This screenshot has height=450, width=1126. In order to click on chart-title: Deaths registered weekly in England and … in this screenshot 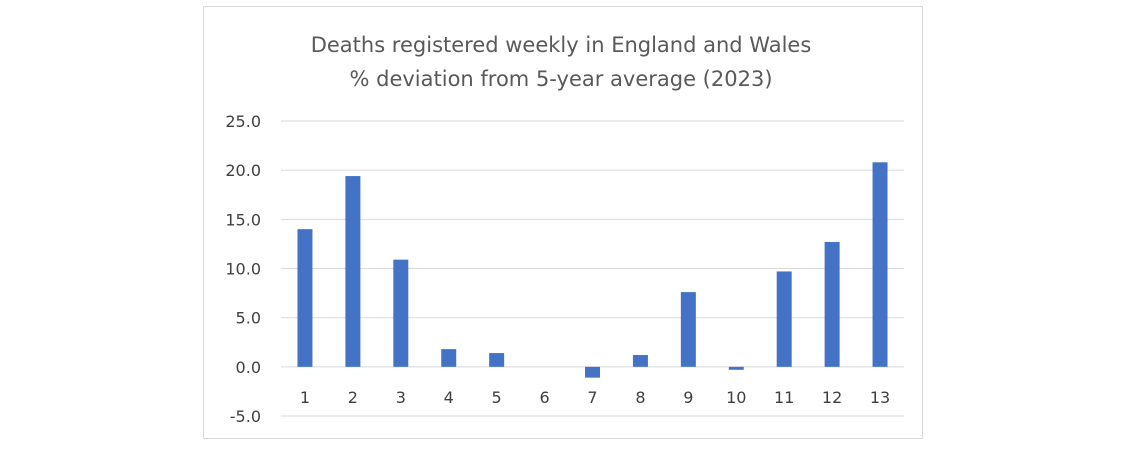, I will do `click(561, 45)`.